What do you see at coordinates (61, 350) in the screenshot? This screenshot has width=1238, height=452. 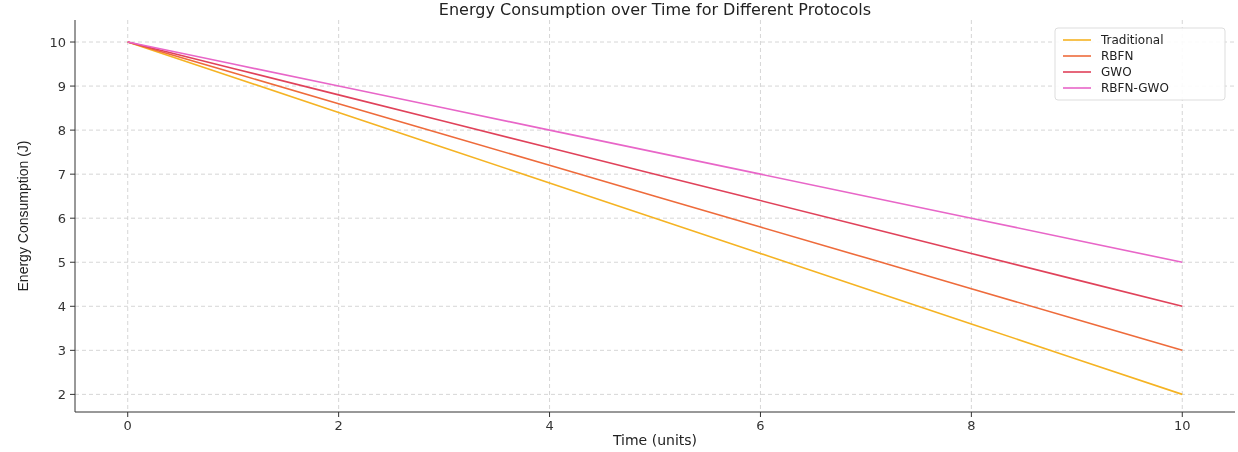 I see `y-tick-label: 3` at bounding box center [61, 350].